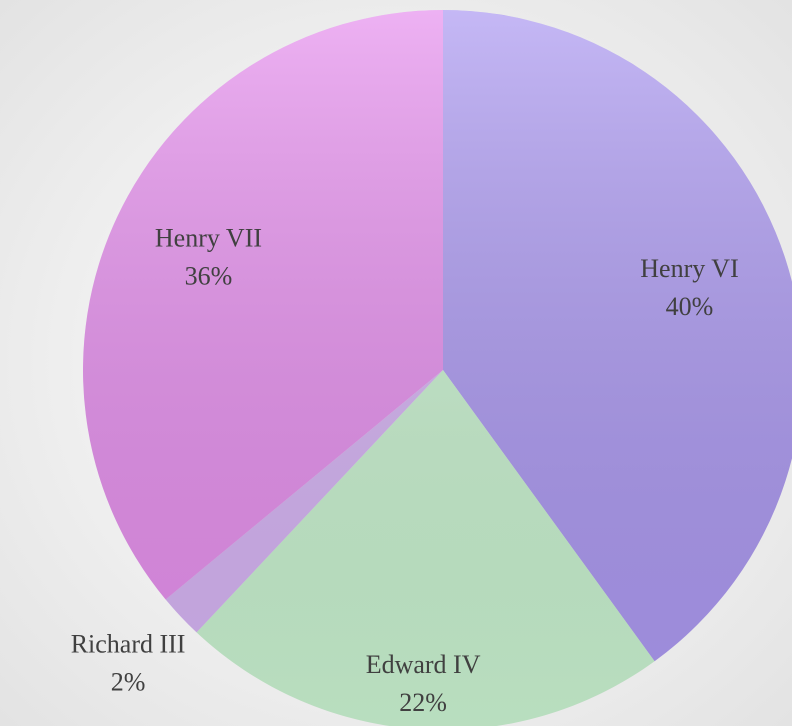 This screenshot has width=792, height=726. I want to click on slice-value-label: 40%, so click(690, 306).